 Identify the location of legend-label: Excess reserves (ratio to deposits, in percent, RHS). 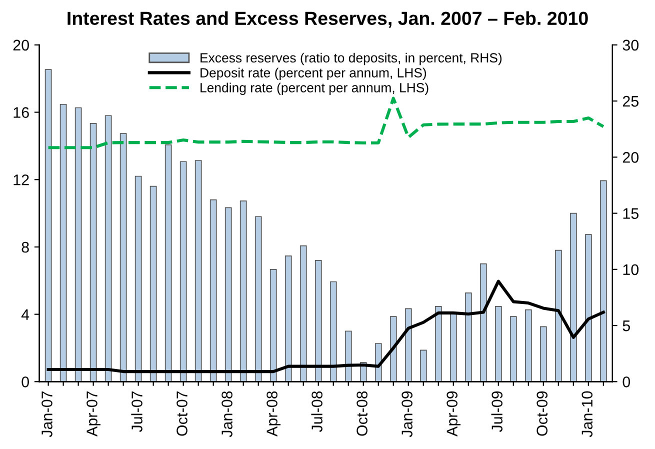
(351, 59).